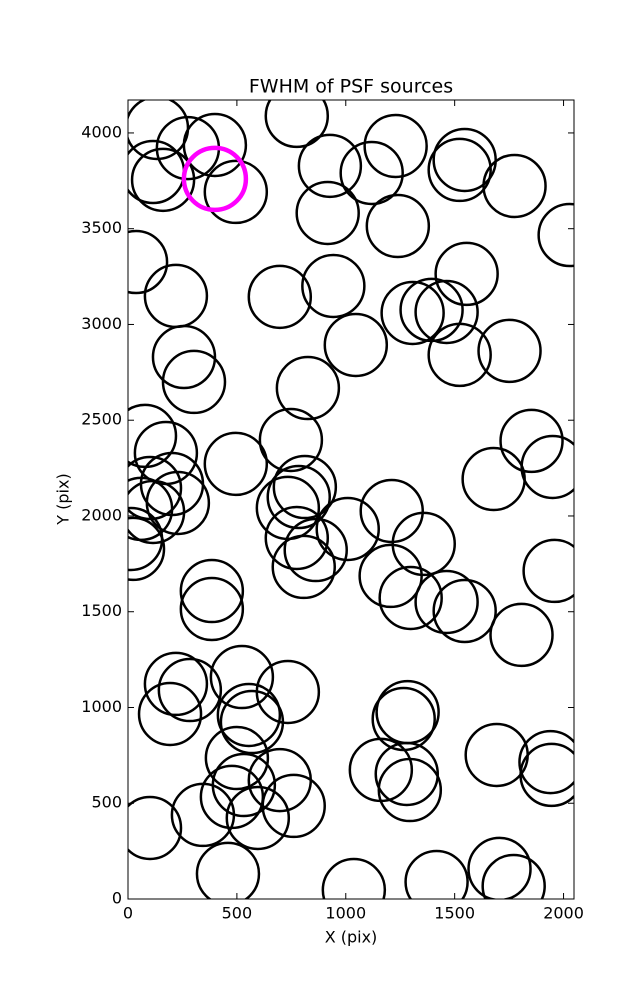  Describe the element at coordinates (117, 898) in the screenshot. I see `y-tick-label: 0` at that location.